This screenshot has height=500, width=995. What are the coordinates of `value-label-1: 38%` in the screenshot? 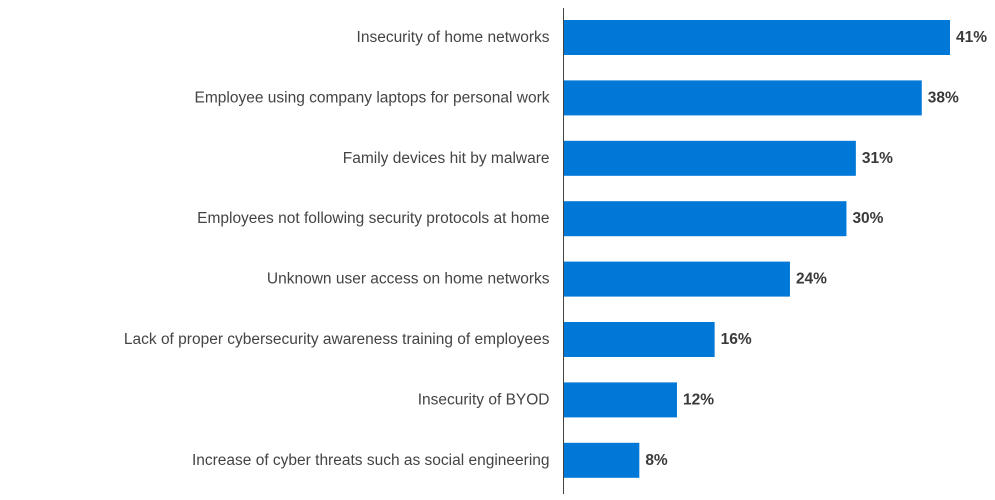 It's located at (943, 97).